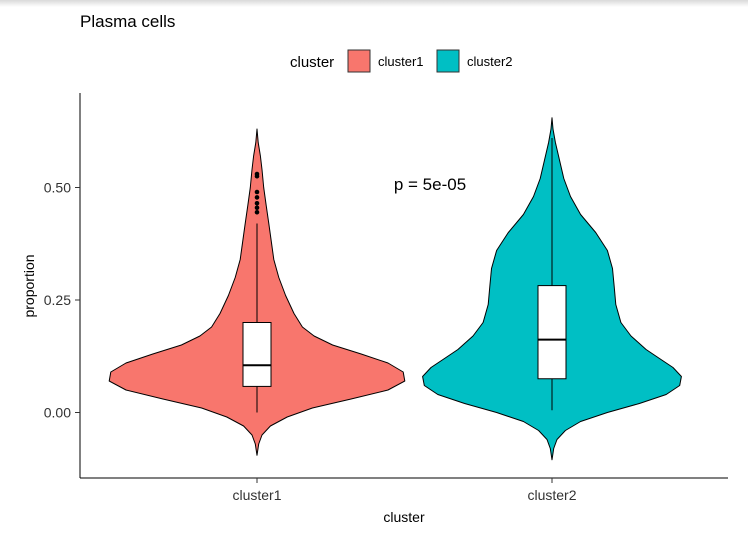  Describe the element at coordinates (57, 300) in the screenshot. I see `y-tick-label: 0.25` at that location.